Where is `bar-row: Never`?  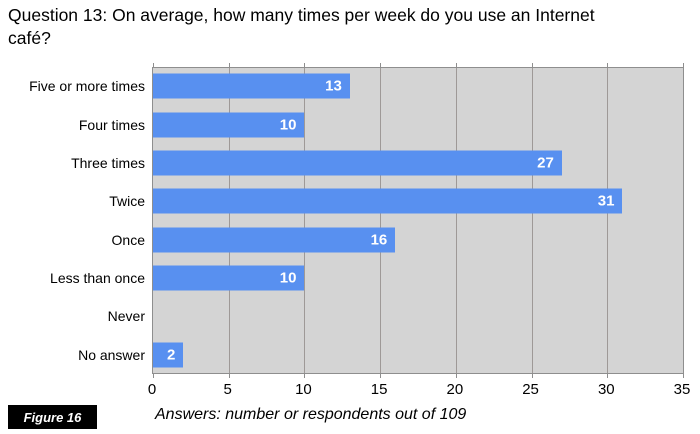
bar-row: Never is located at coordinates (341, 316).